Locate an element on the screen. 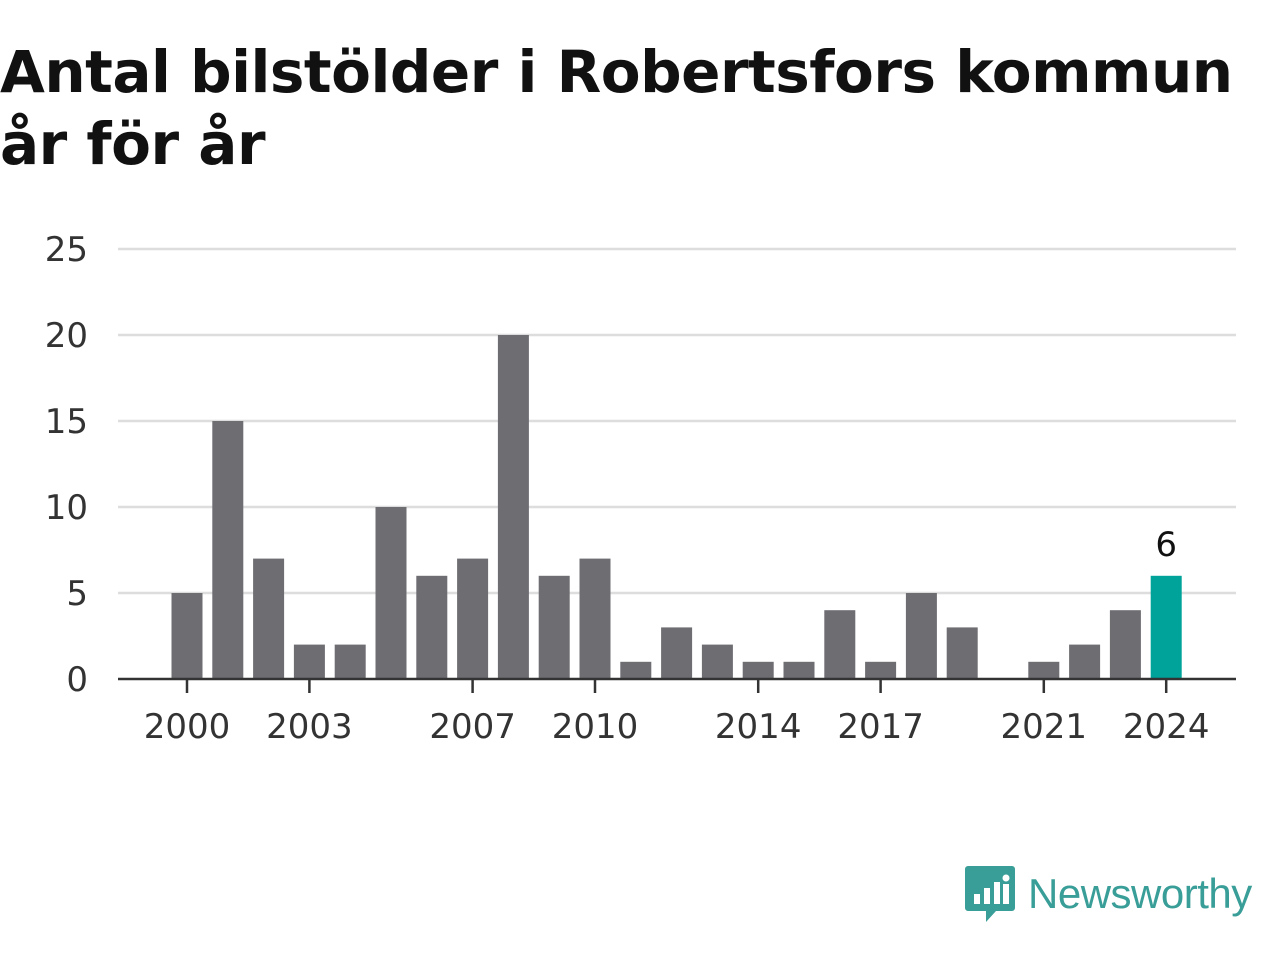  x-tick-label: 2000 is located at coordinates (187, 727).